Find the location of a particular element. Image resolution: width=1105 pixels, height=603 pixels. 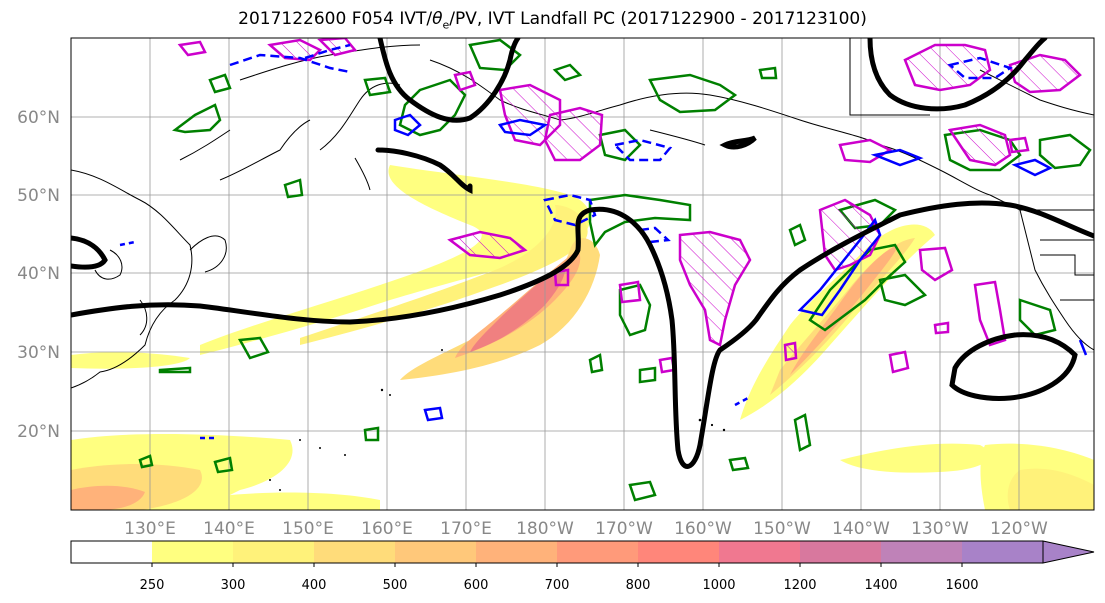

lon-label-180w: 180°W is located at coordinates (545, 529).